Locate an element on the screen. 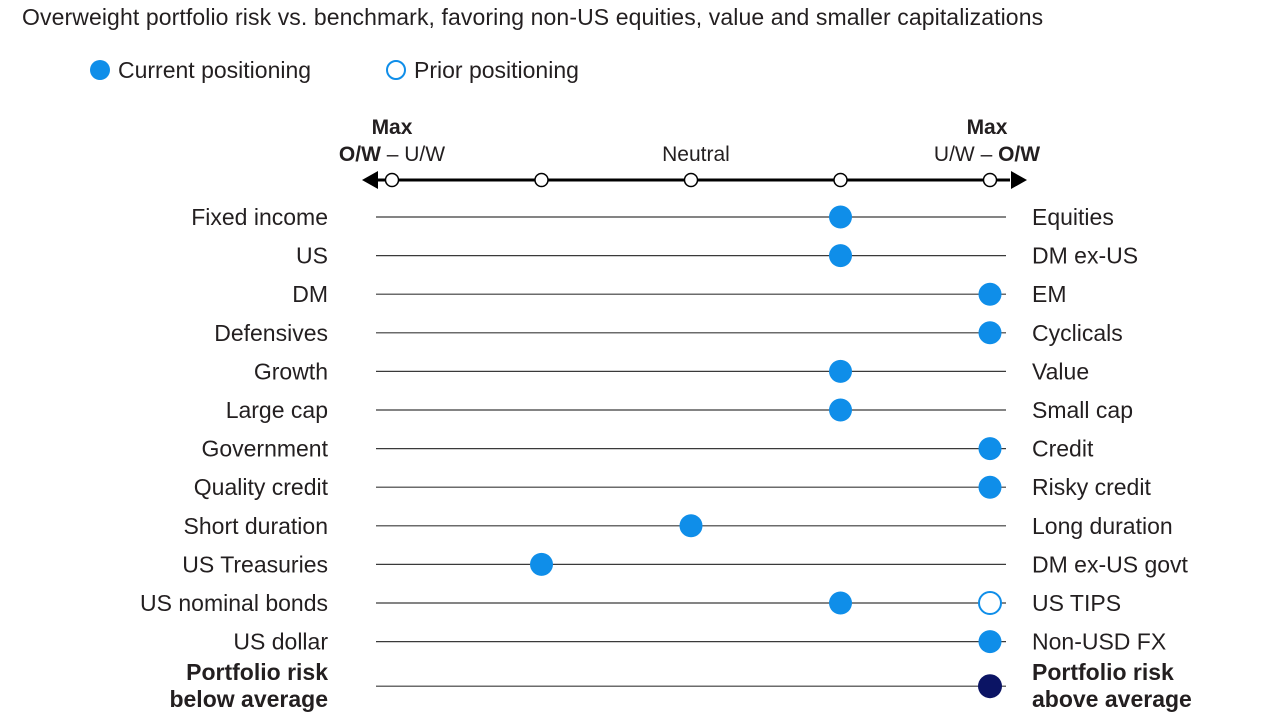 This screenshot has width=1280, height=720. prior-position-marker is located at coordinates (990, 603).